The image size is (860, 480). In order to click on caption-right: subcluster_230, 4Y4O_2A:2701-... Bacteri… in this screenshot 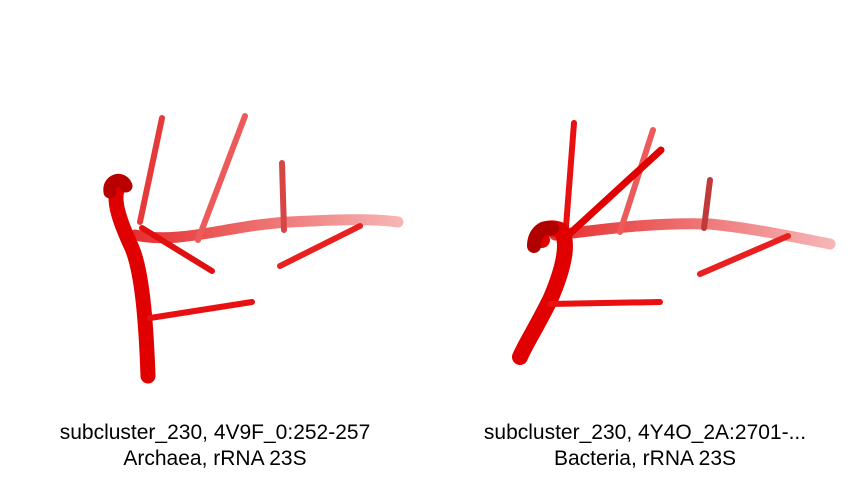, I will do `click(645, 446)`.